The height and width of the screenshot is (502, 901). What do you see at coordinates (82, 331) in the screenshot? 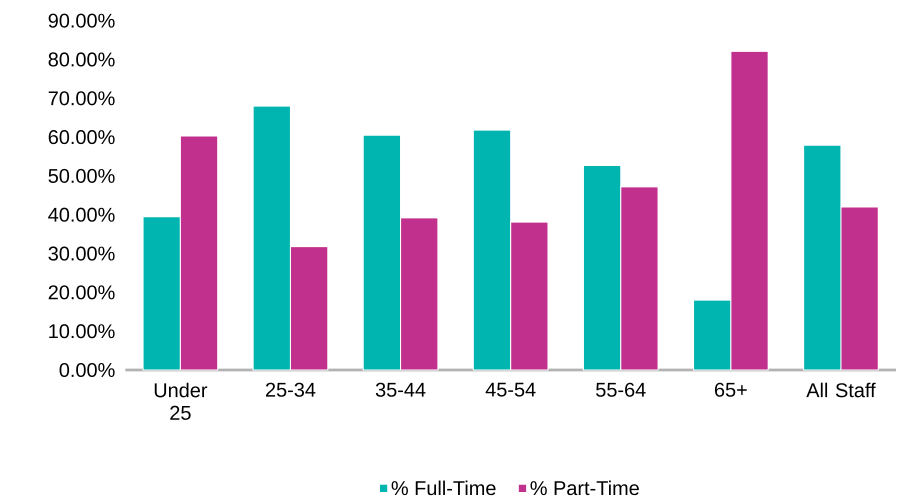
I see `y-tick-label: 10.00%` at bounding box center [82, 331].